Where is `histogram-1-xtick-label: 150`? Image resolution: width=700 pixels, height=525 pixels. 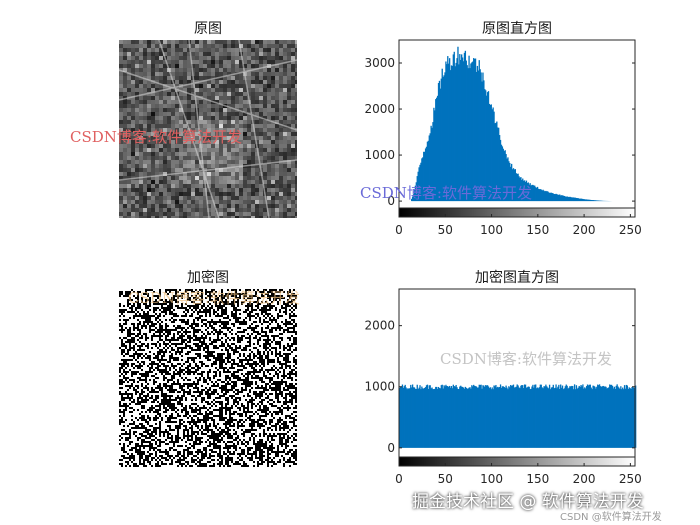 histogram-1-xtick-label: 150 is located at coordinates (537, 230).